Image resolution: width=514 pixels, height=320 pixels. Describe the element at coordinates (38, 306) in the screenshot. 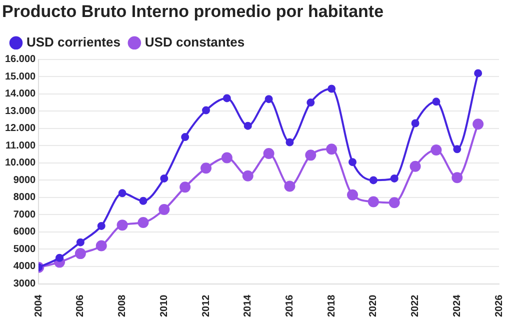

I see `x-tick-label: 2004` at that location.